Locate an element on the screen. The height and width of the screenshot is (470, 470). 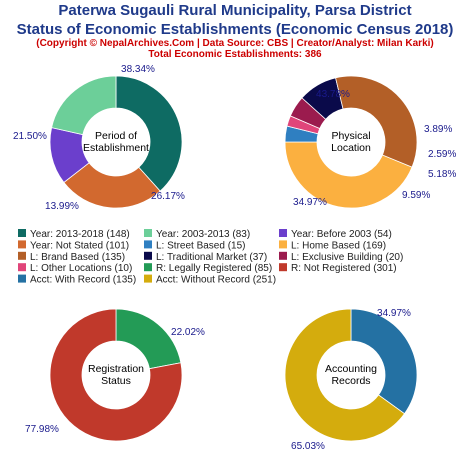
legend-label: L: Other Locations (10) is located at coordinates (81, 268).